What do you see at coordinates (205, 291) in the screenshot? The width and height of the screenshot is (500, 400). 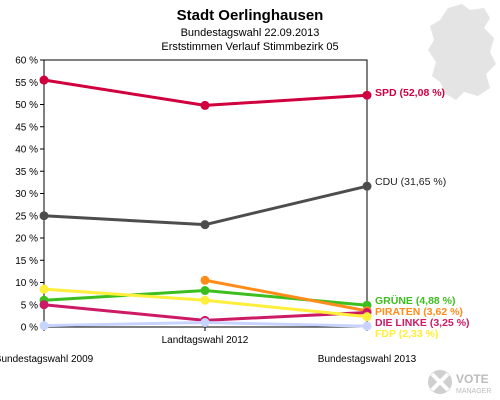 I see `series-point-gr-ne` at bounding box center [205, 291].